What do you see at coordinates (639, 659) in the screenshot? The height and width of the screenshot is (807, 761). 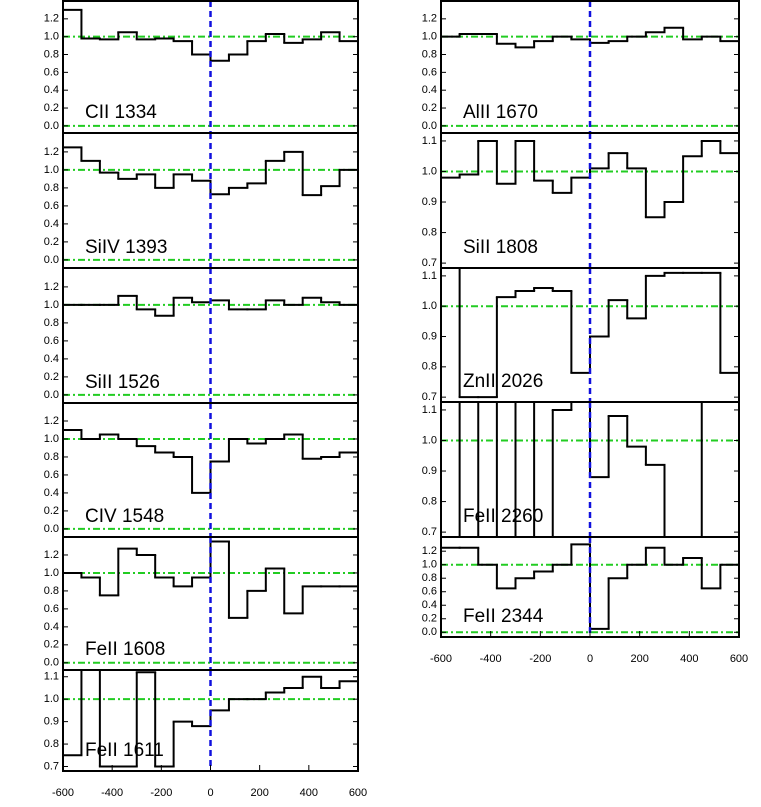 I see `x-tick-label: 200` at bounding box center [639, 659].